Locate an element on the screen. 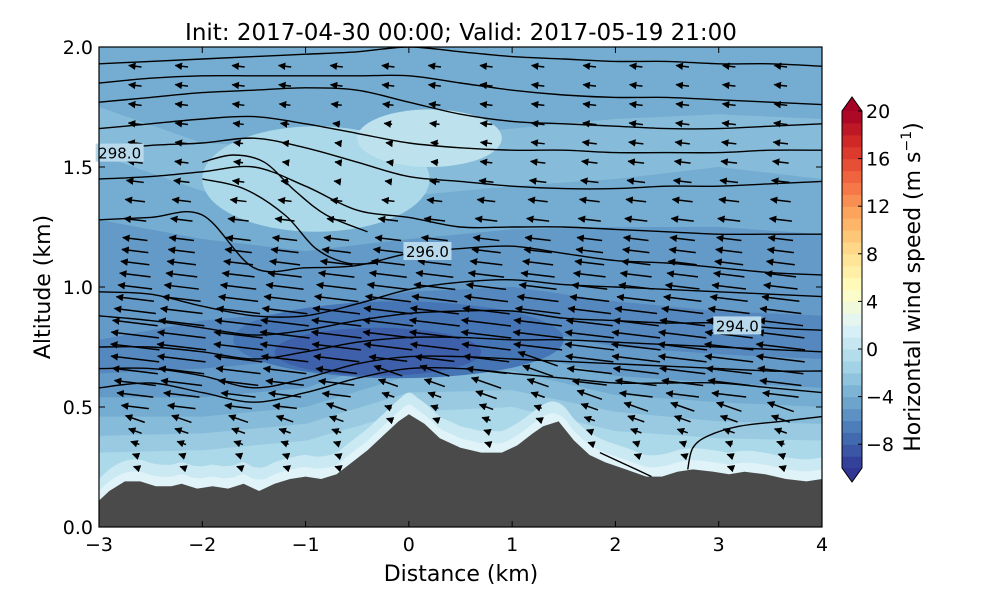  isentrope-segment is located at coordinates (625, 464).